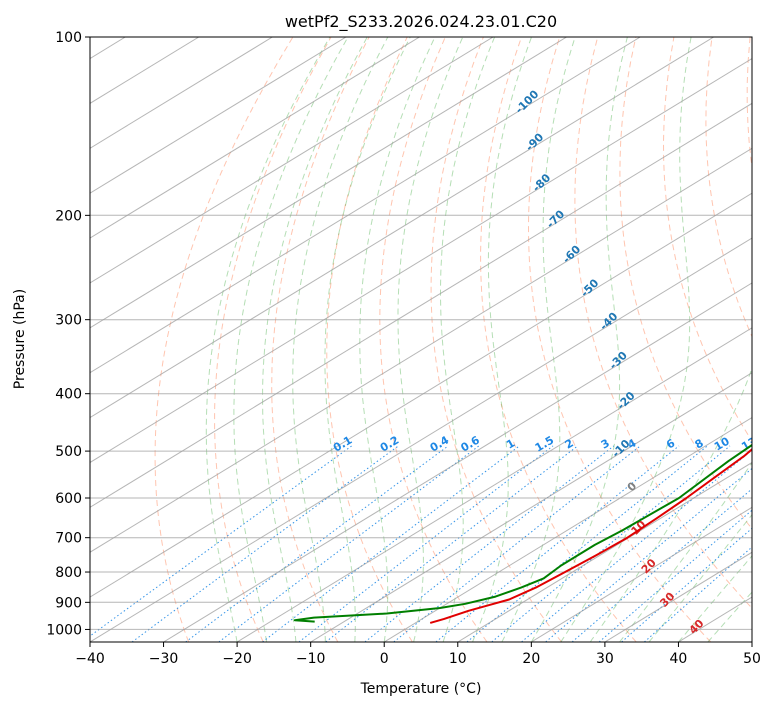 The height and width of the screenshot is (708, 775). I want to click on isotherm-label: -80, so click(541, 182).